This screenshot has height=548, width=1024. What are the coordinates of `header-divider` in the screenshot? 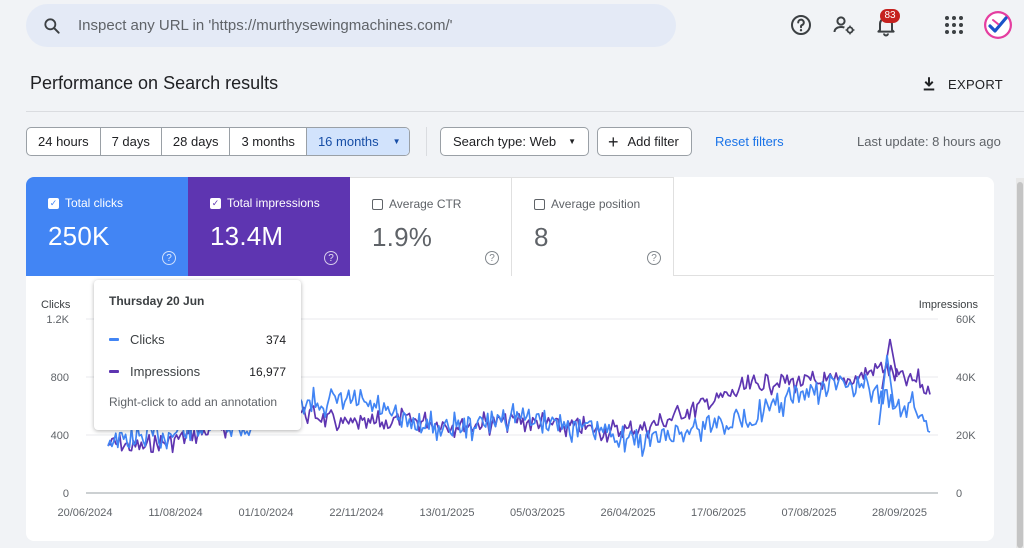 It's located at (525, 111).